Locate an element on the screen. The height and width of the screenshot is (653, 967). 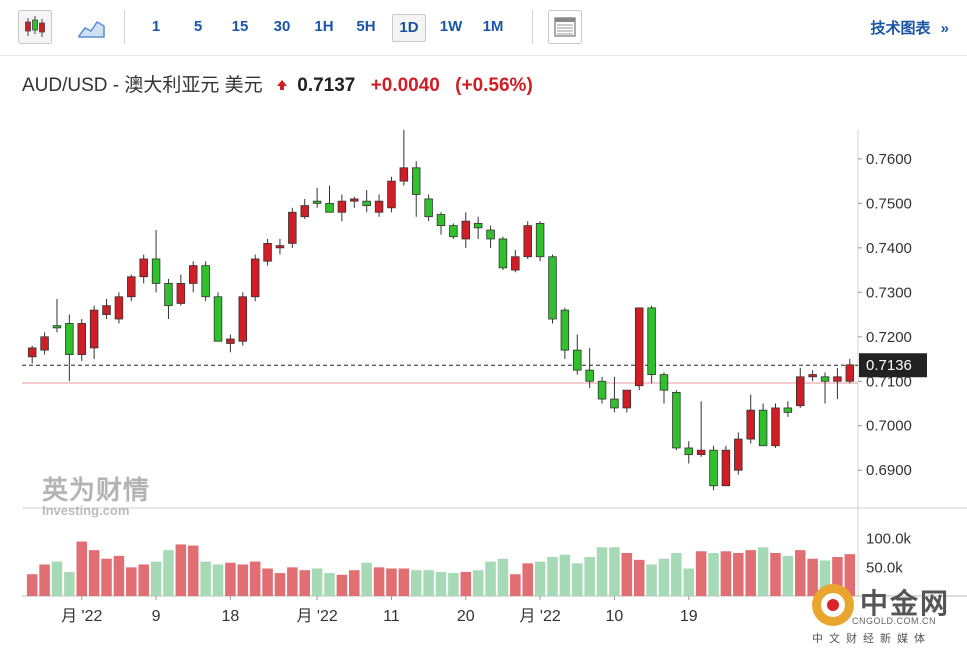
price-change-percent: (+0.56%) is located at coordinates (494, 85).